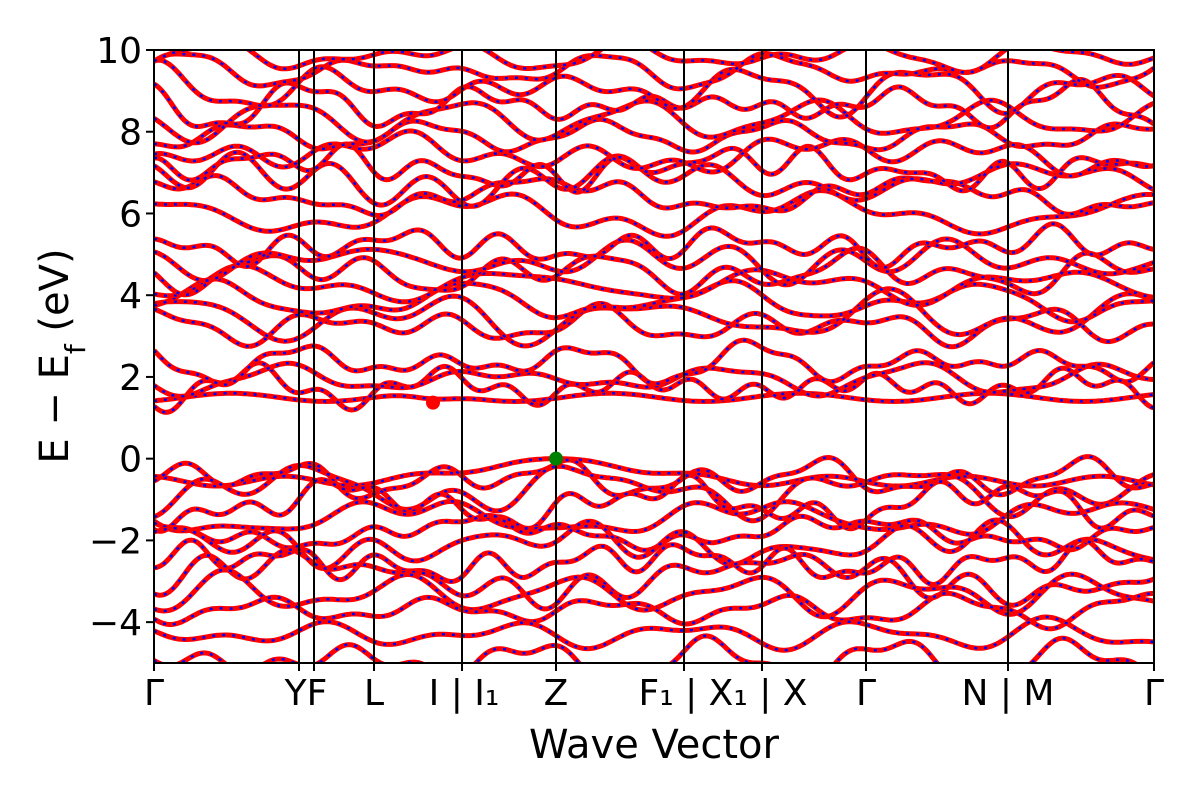 This screenshot has height=800, width=1200. What do you see at coordinates (115, 541) in the screenshot?
I see `y-tick-label: −2` at bounding box center [115, 541].